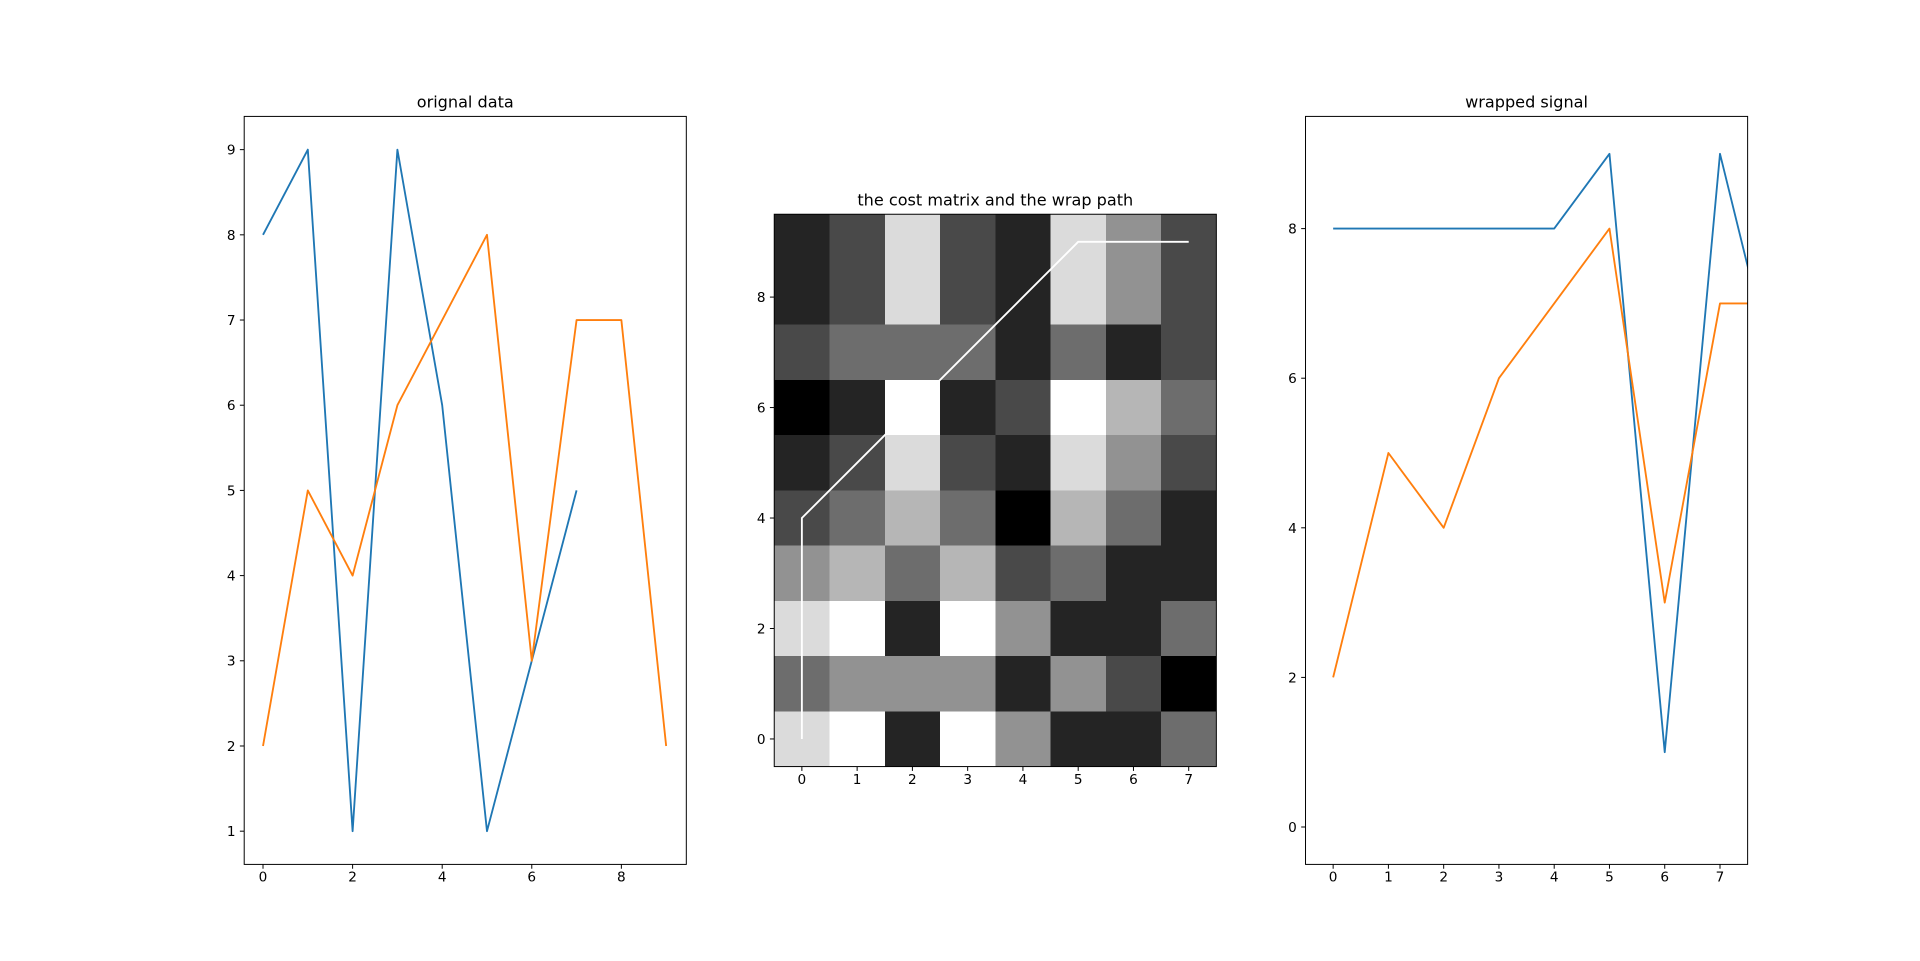 Image resolution: width=1920 pixels, height=961 pixels. Describe the element at coordinates (231, 151) in the screenshot. I see `y-tick-label: 9` at that location.